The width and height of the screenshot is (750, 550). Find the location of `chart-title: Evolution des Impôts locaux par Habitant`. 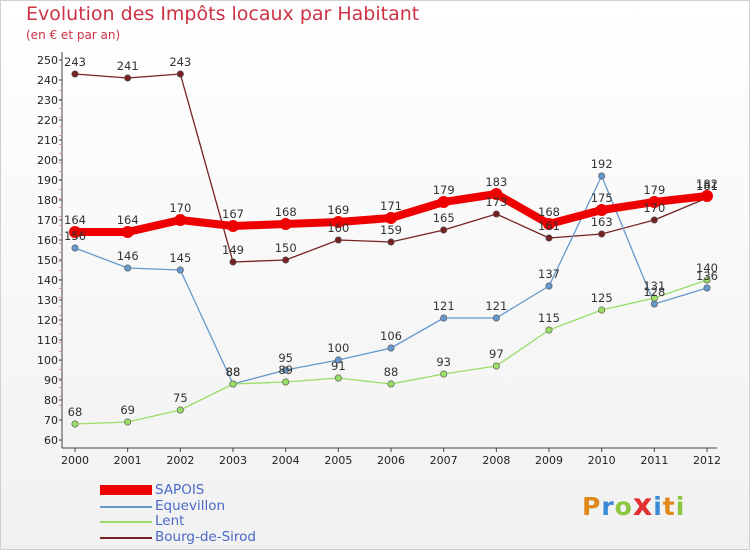

chart-title: Evolution des Impôts locaux par Habitant is located at coordinates (223, 14).